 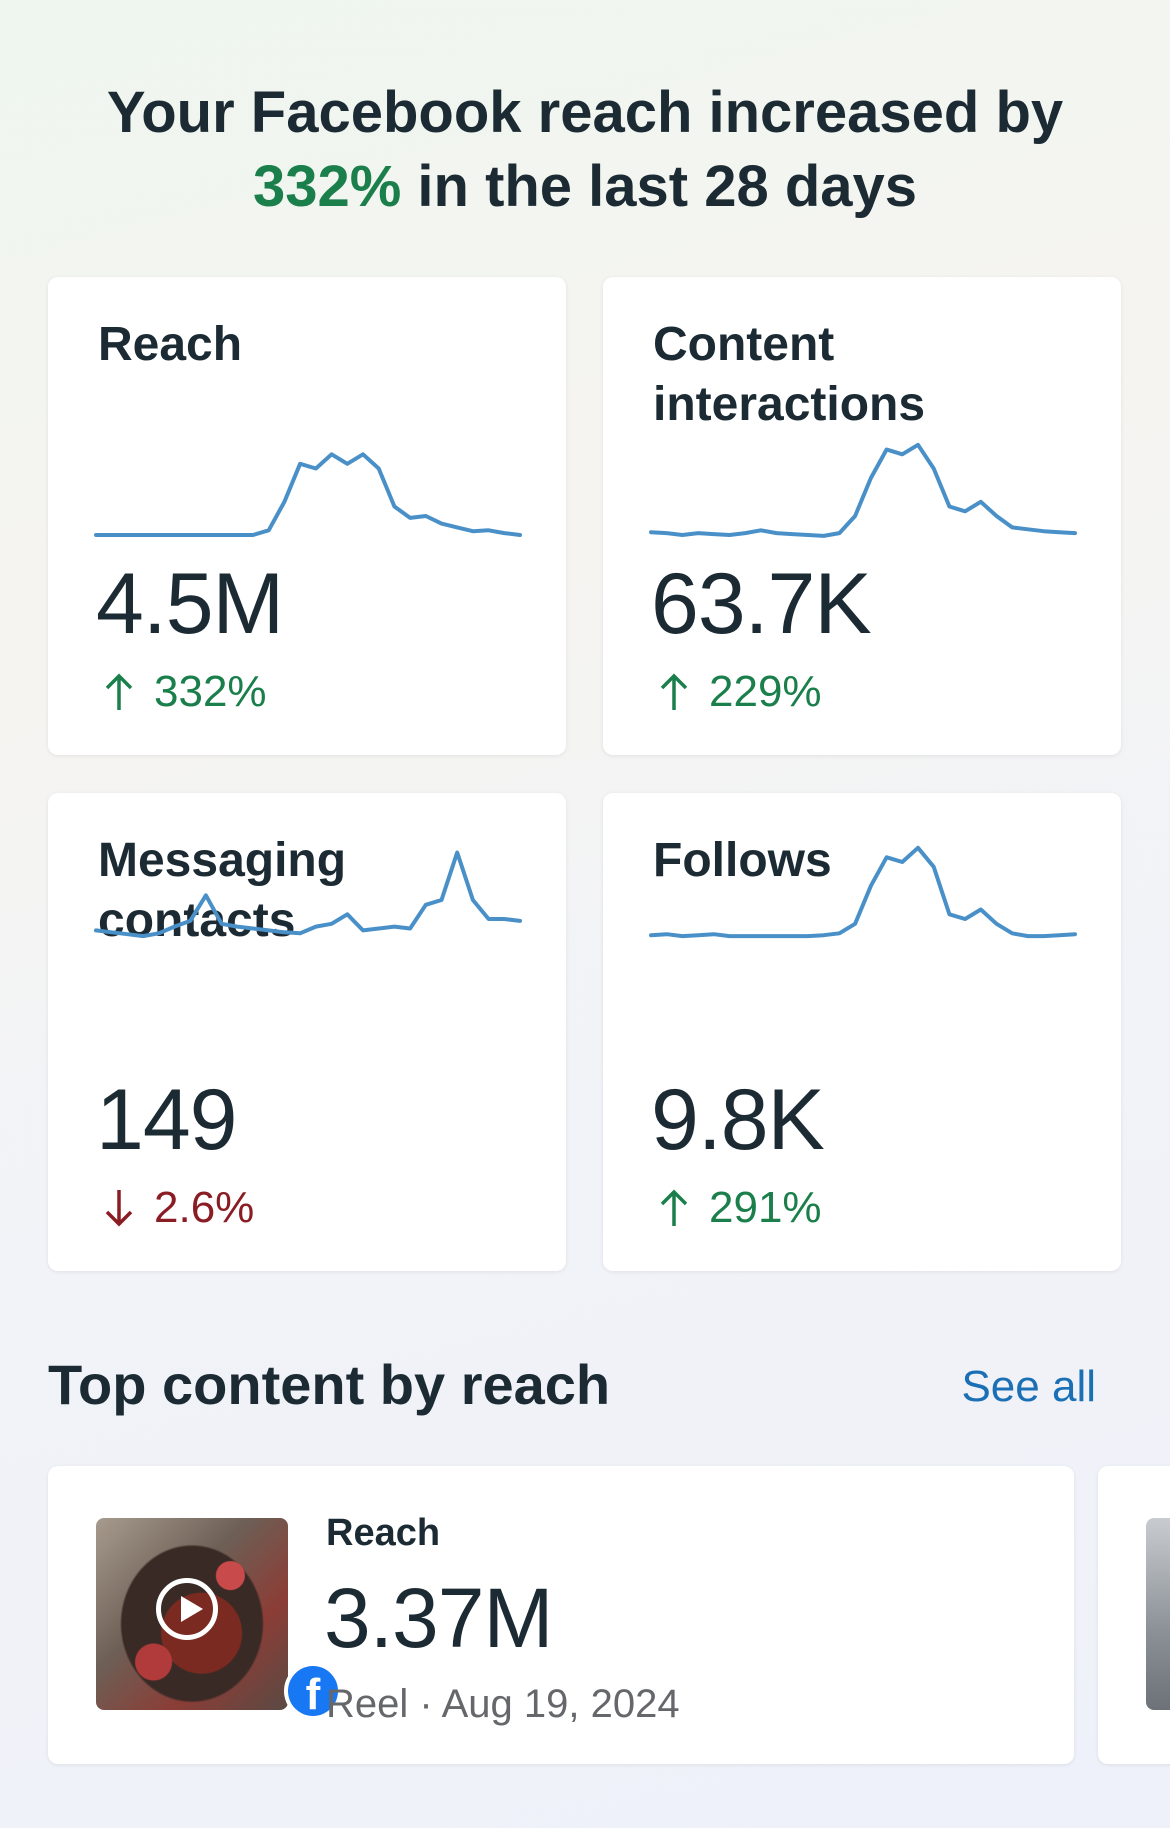 What do you see at coordinates (204, 1207) in the screenshot?
I see `metric-change-value: 2.6%` at bounding box center [204, 1207].